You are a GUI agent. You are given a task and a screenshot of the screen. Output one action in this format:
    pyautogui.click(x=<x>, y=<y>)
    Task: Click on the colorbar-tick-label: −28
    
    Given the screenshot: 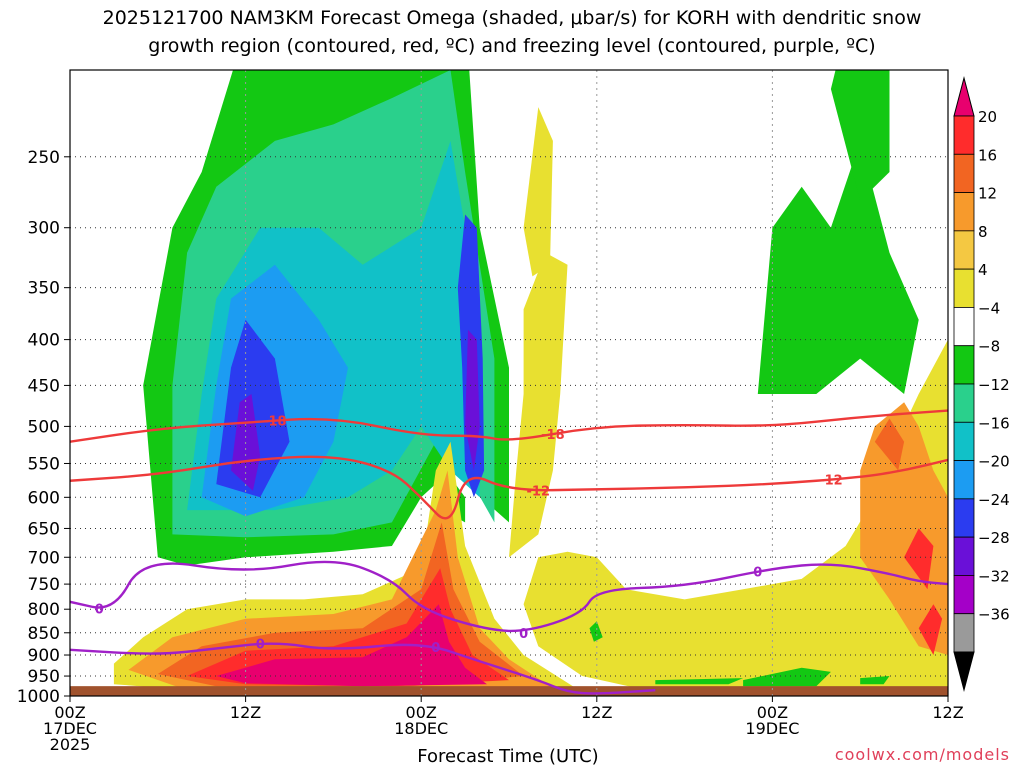 What is the action you would take?
    pyautogui.click(x=994, y=538)
    